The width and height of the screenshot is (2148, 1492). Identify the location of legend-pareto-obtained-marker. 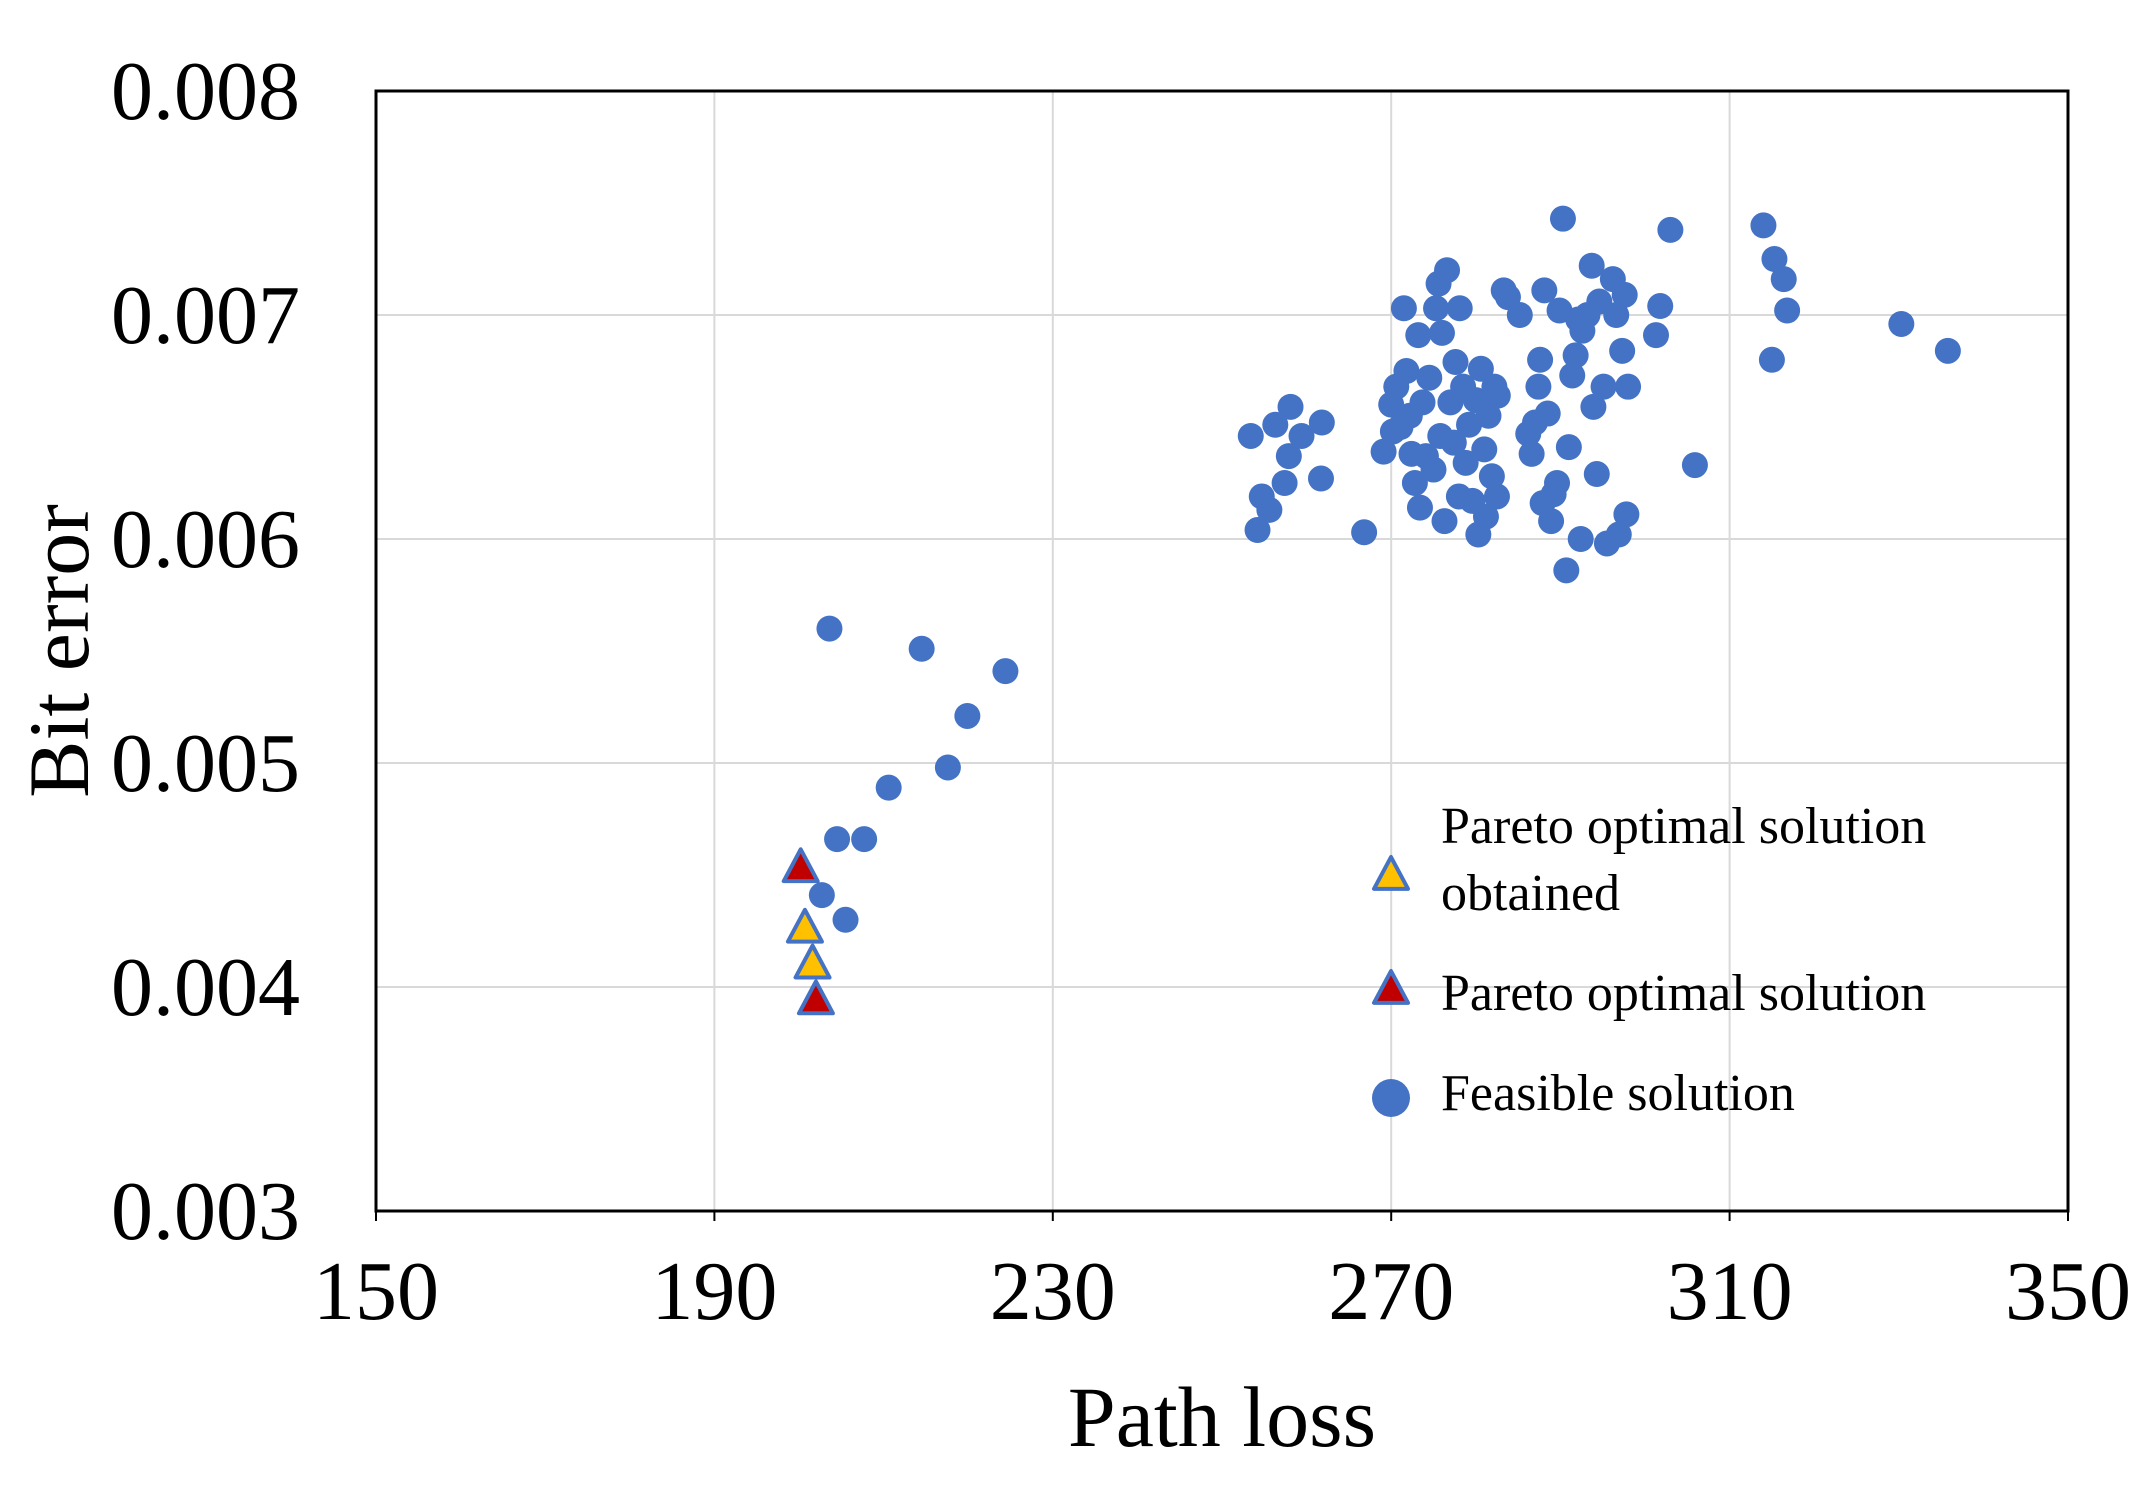
(1391, 873).